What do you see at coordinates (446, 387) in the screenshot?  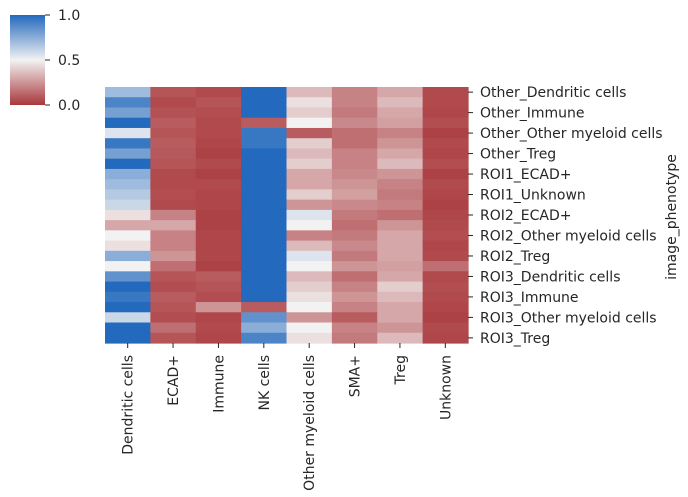 I see `x-tick-label: Unknown` at bounding box center [446, 387].